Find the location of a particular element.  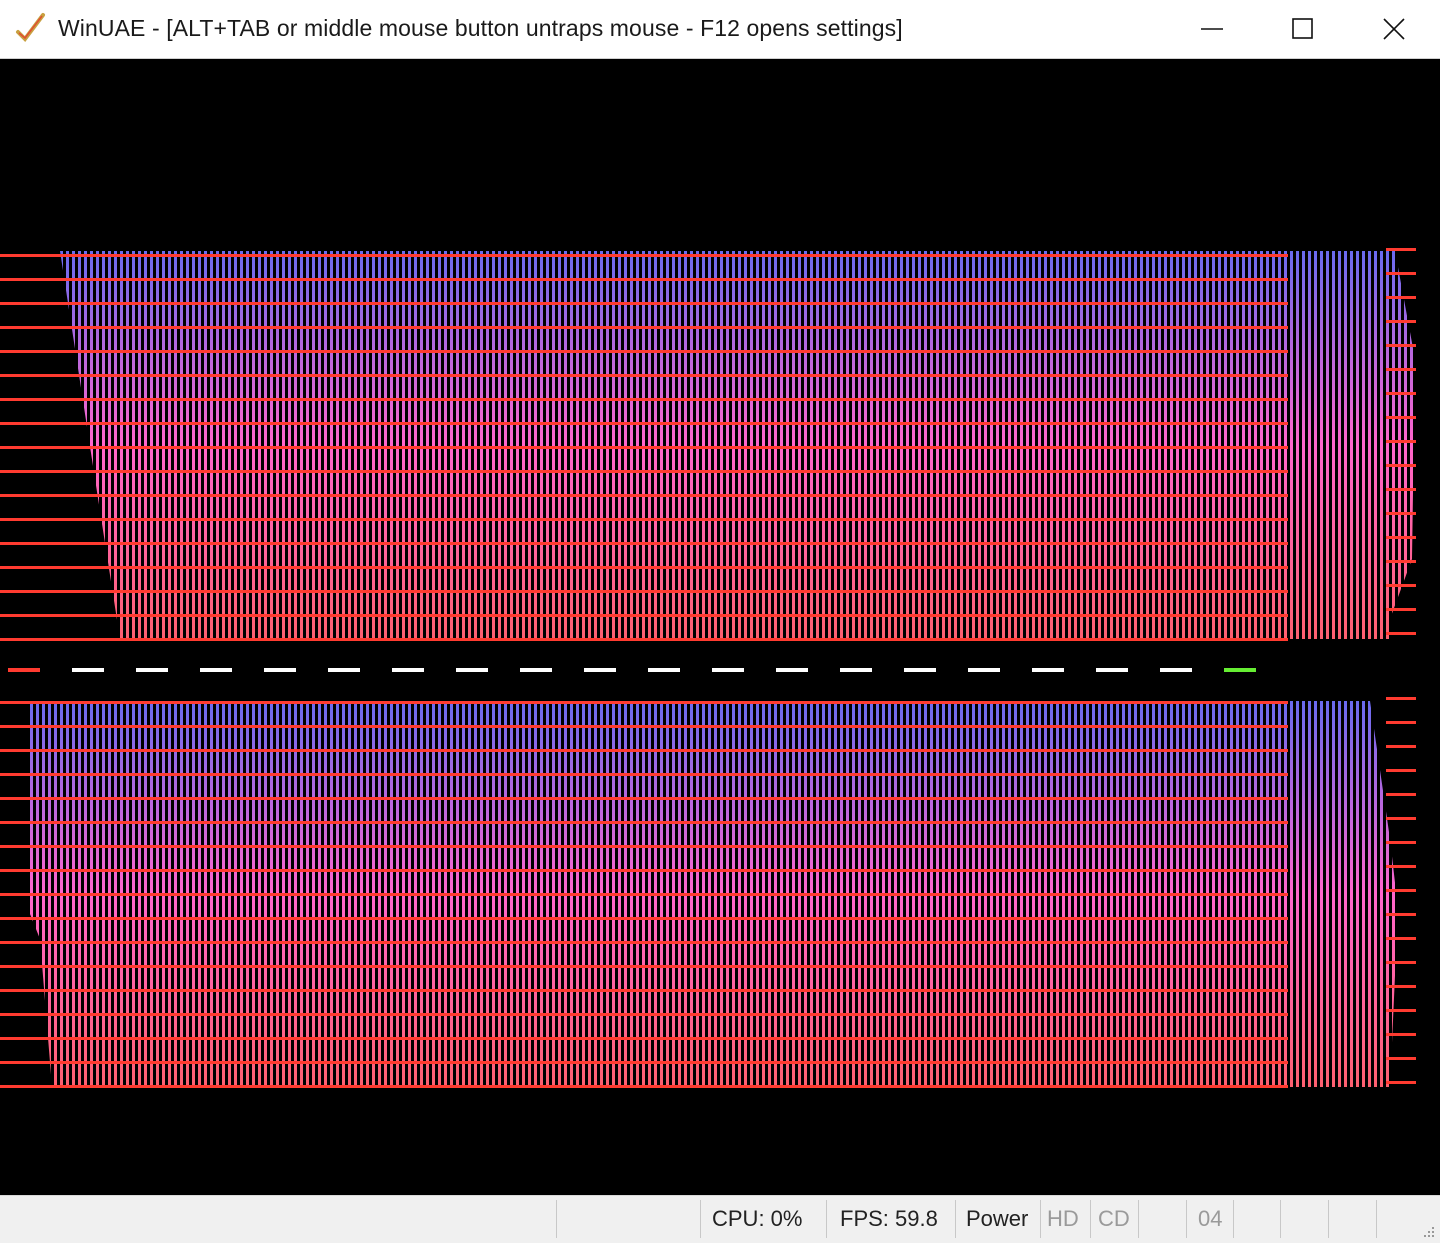

maximize-icon is located at coordinates (1302, 28).